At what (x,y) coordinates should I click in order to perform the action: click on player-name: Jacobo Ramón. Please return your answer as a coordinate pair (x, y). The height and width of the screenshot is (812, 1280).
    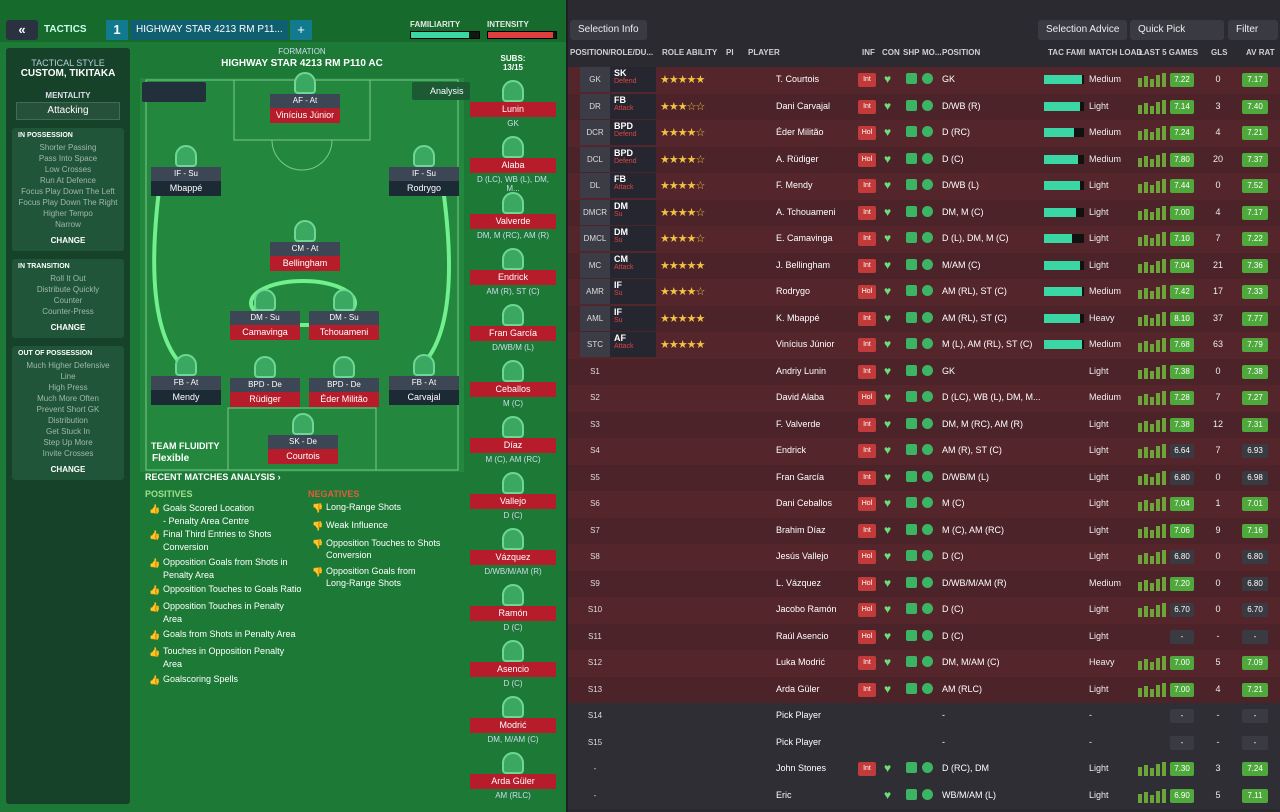
    Looking at the image, I should click on (806, 609).